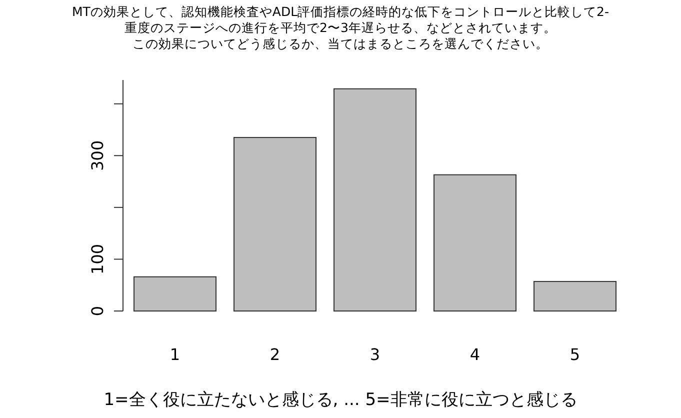  I want to click on y-tick-label: 0, so click(97, 311).